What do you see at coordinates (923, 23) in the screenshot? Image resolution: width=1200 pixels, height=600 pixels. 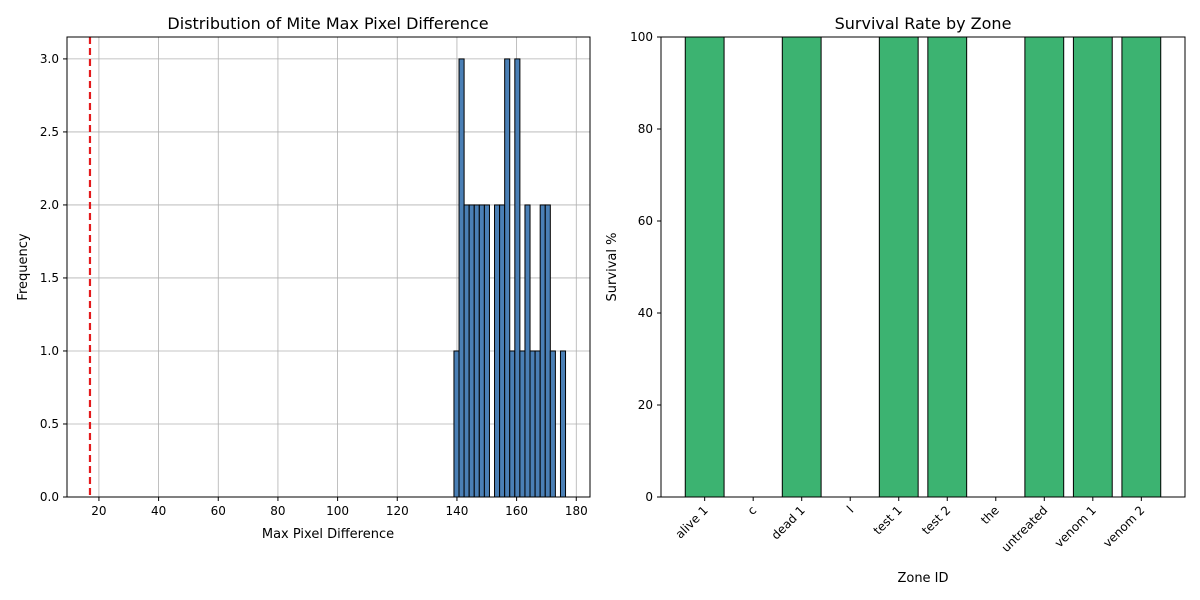 I see `survival-title: Survival Rate by Zone` at bounding box center [923, 23].